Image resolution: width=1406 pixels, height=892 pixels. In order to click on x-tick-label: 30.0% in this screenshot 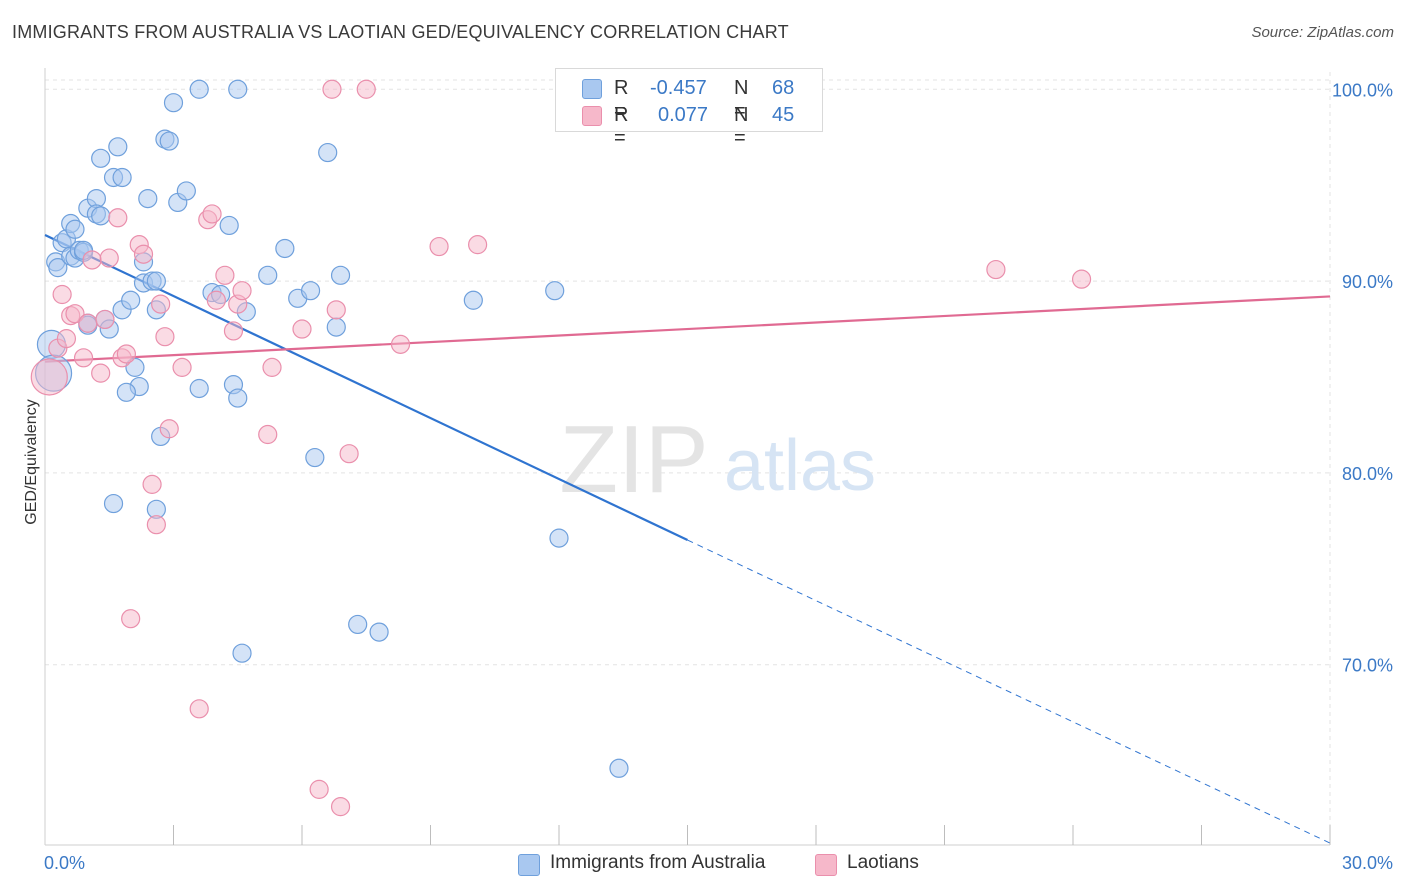, I will do `click(1367, 863)`.